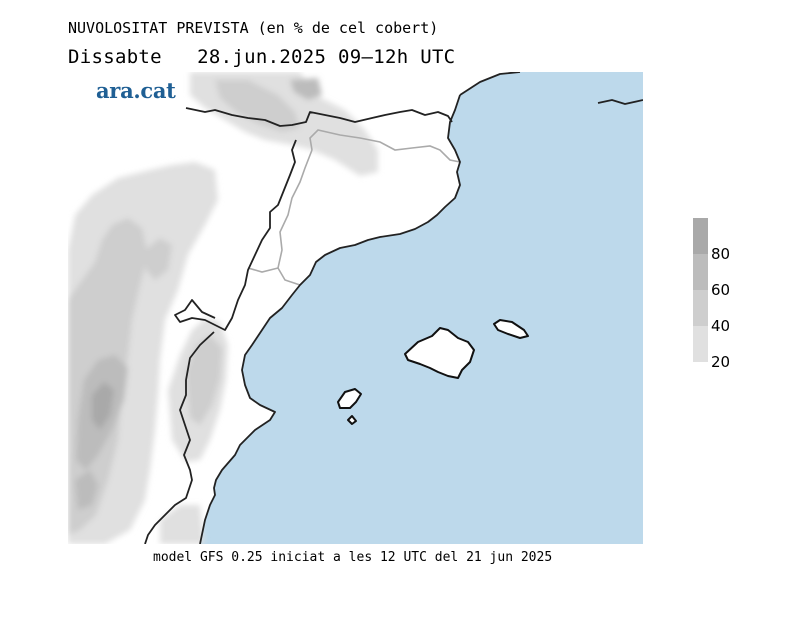 This screenshot has width=800, height=617. I want to click on forecast-date: 28.jun.2025, so click(262, 57).